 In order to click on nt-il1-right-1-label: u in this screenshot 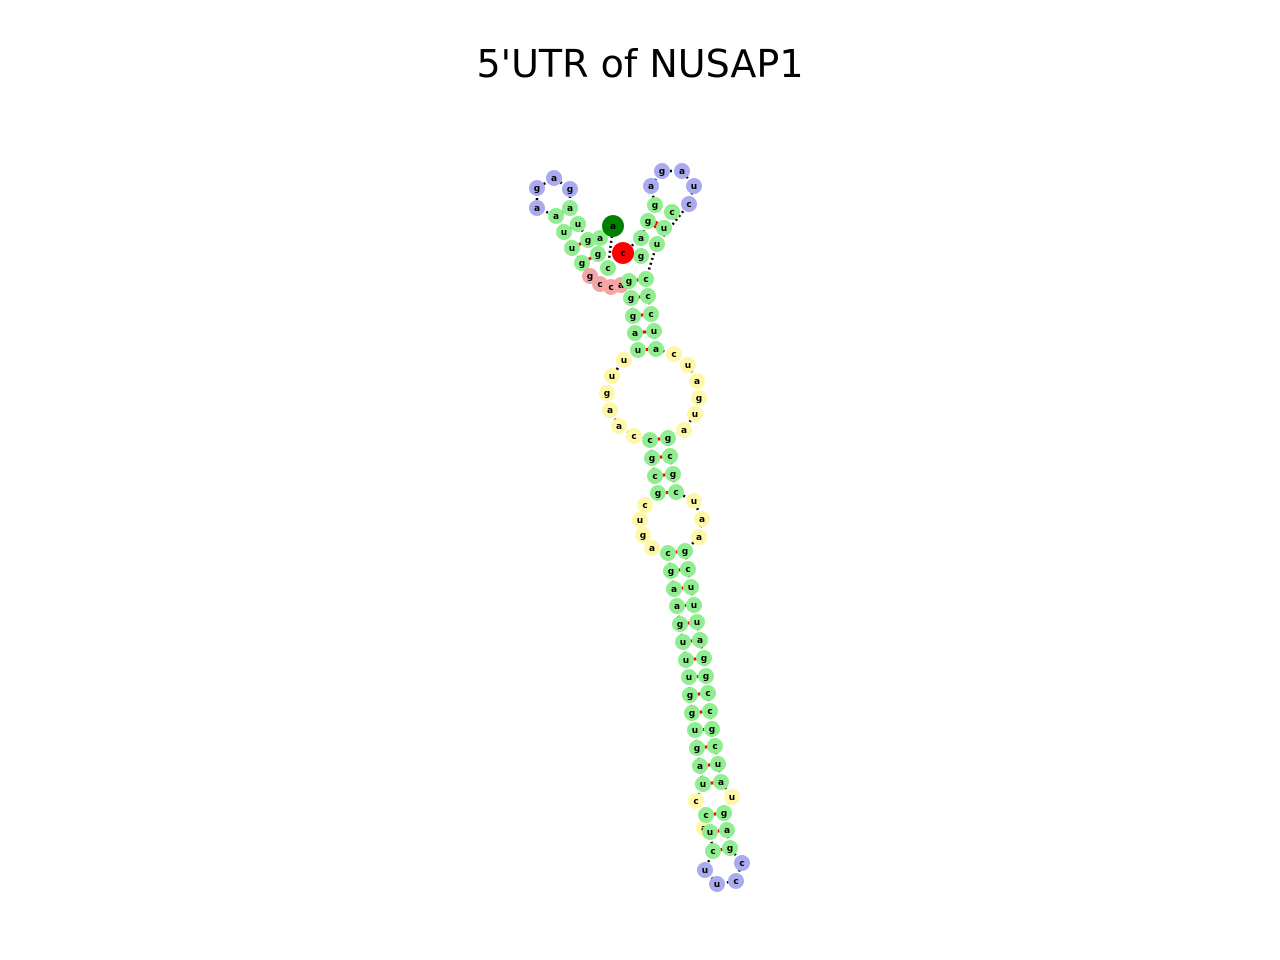, I will do `click(688, 366)`.